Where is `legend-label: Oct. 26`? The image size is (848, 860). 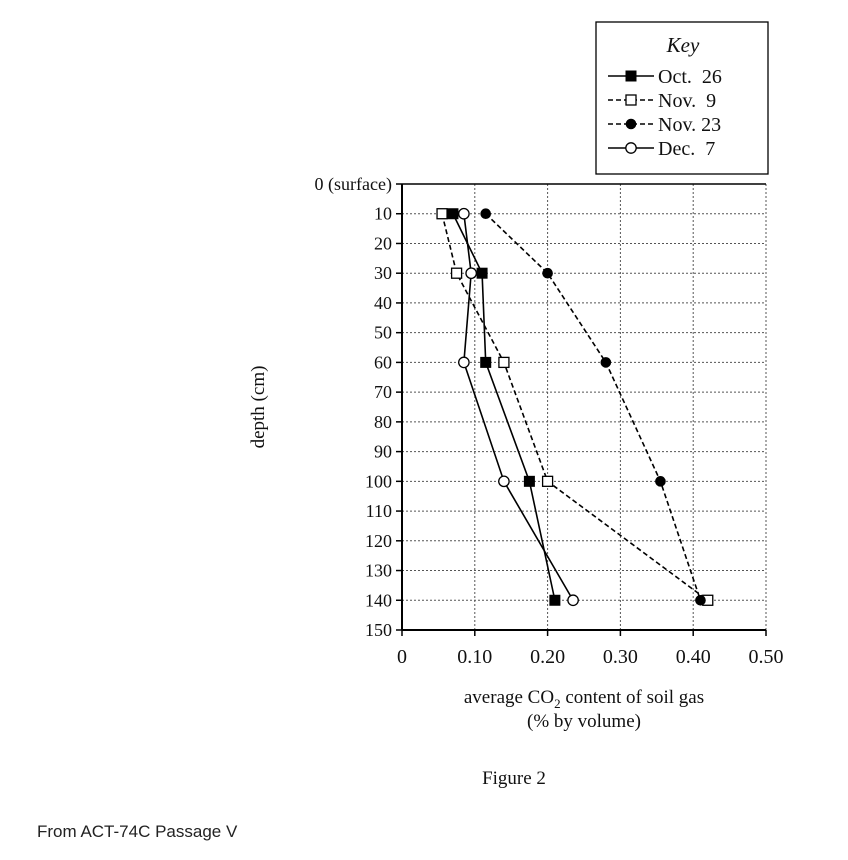 legend-label: Oct. 26 is located at coordinates (690, 77).